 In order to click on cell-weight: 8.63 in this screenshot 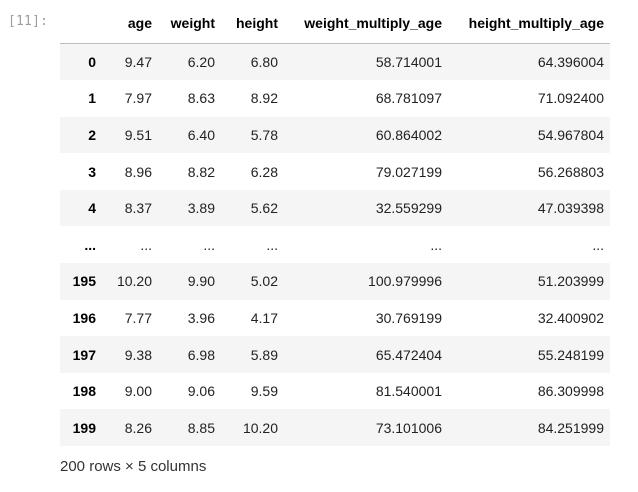, I will do `click(201, 98)`.